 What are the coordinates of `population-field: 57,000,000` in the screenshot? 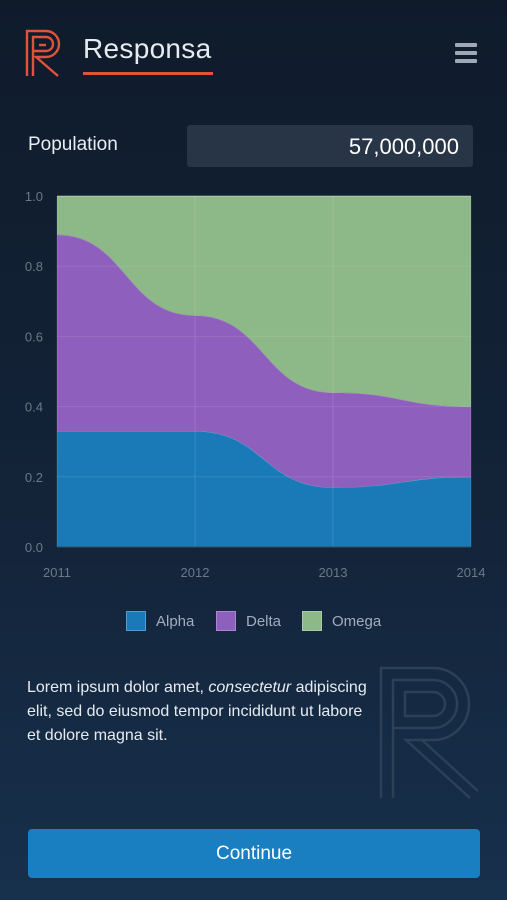 It's located at (330, 146).